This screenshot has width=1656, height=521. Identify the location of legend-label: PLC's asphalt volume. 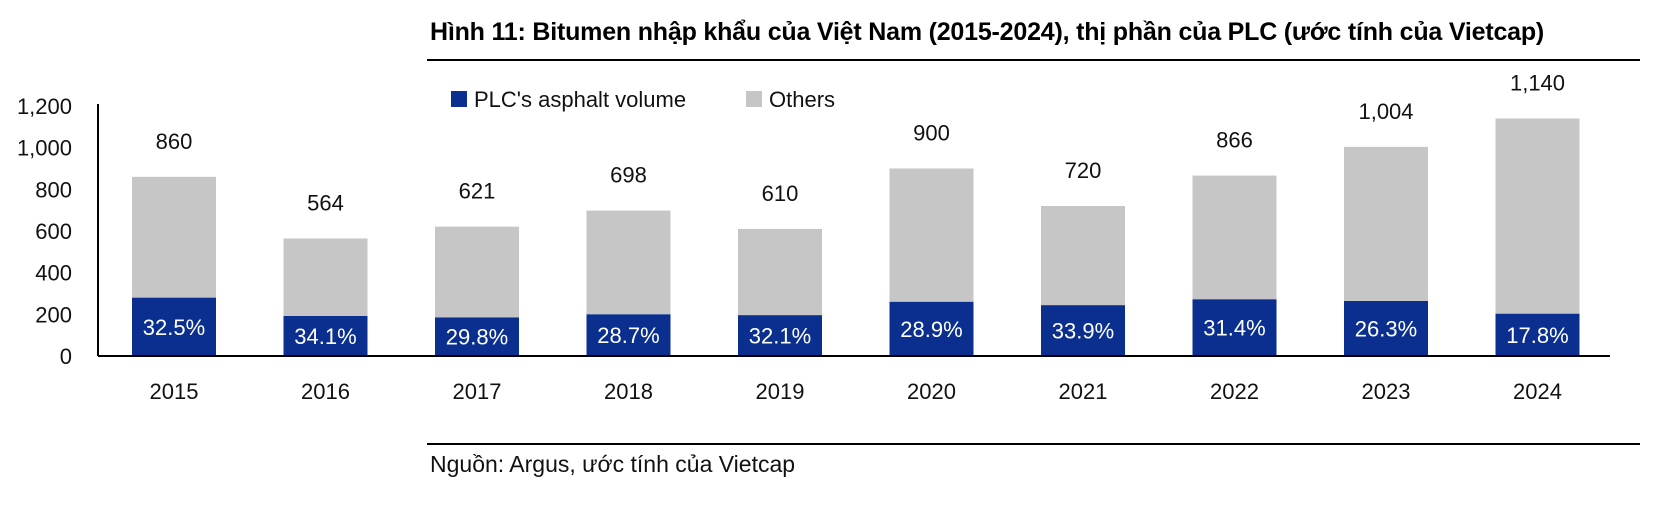
(580, 99).